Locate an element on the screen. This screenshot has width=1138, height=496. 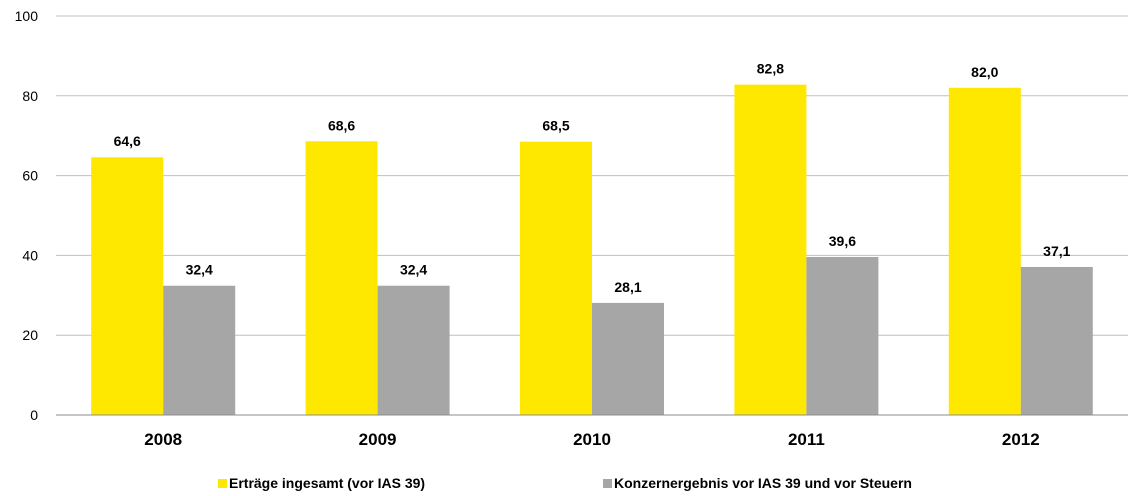
x-axis-ticks: 2008 2009 2010 2011 2012 is located at coordinates (591, 439).